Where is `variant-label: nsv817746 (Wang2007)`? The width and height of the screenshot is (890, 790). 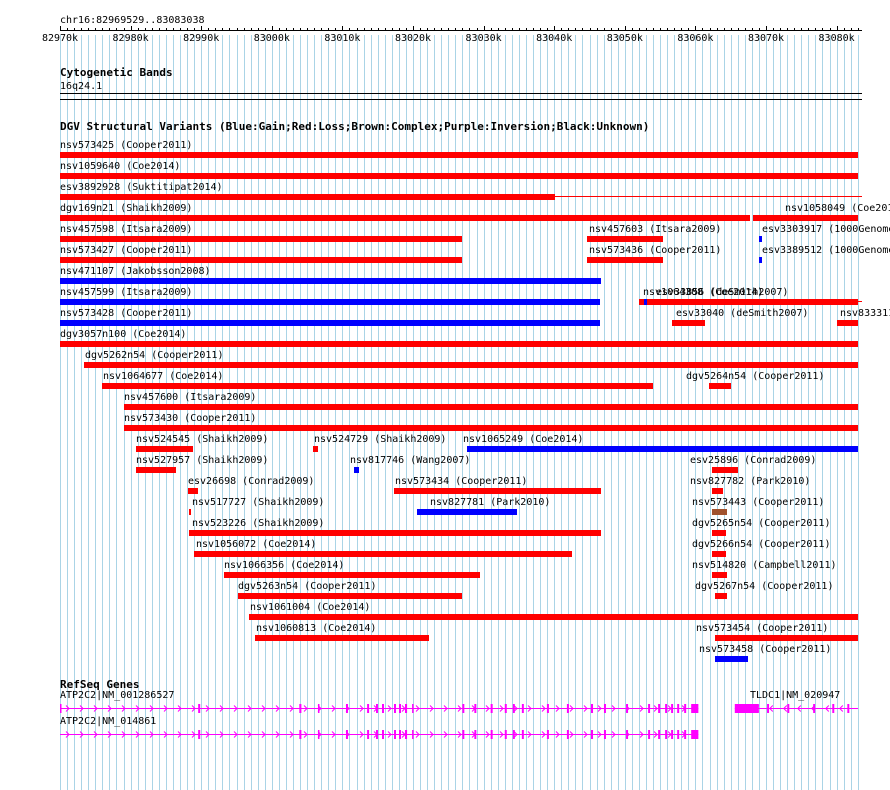 variant-label: nsv817746 (Wang2007) is located at coordinates (410, 460).